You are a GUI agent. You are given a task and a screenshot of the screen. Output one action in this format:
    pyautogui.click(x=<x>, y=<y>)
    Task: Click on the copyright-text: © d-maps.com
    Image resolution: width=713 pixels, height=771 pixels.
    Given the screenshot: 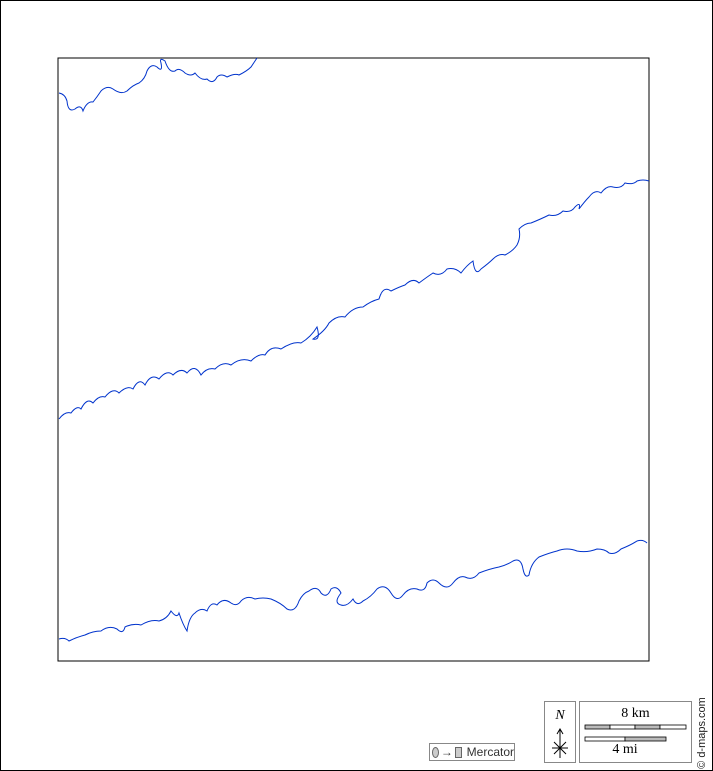 What is the action you would take?
    pyautogui.click(x=702, y=733)
    